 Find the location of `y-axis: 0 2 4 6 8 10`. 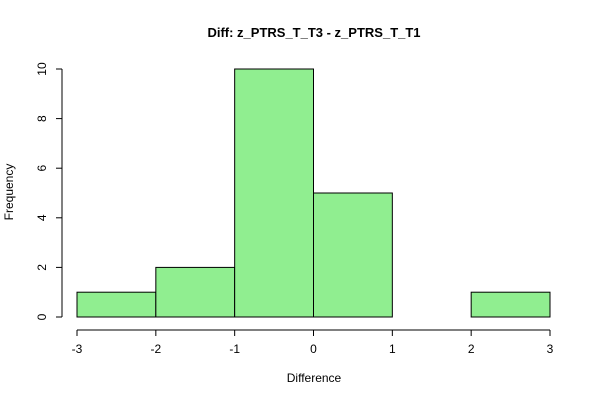

y-axis: 0 2 4 6 8 10 is located at coordinates (49, 191).